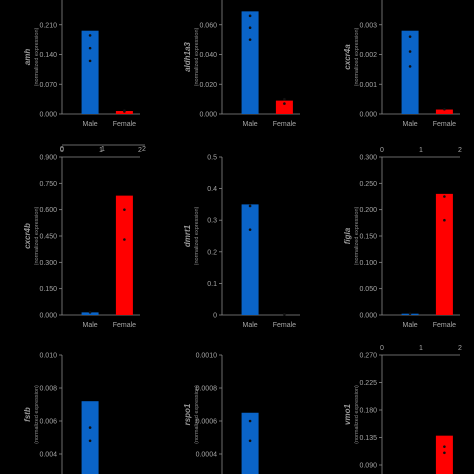 The image size is (474, 474). I want to click on y-tick-label: 0.2, so click(212, 252).